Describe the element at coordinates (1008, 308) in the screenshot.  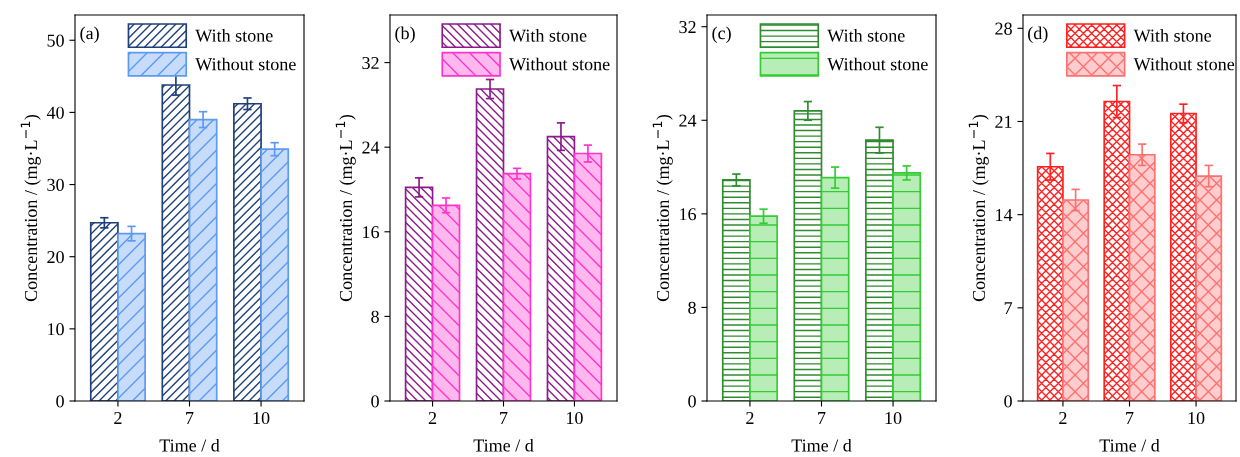
I see `y-tick-label: 7` at that location.